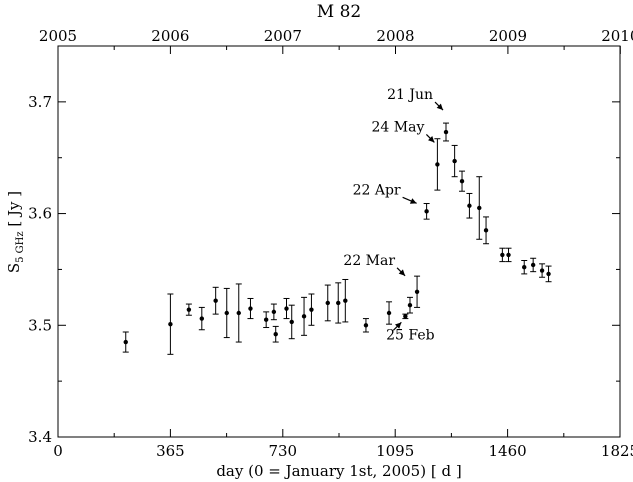  What do you see at coordinates (617, 36) in the screenshot?
I see `top-tick-label: 2010` at bounding box center [617, 36].